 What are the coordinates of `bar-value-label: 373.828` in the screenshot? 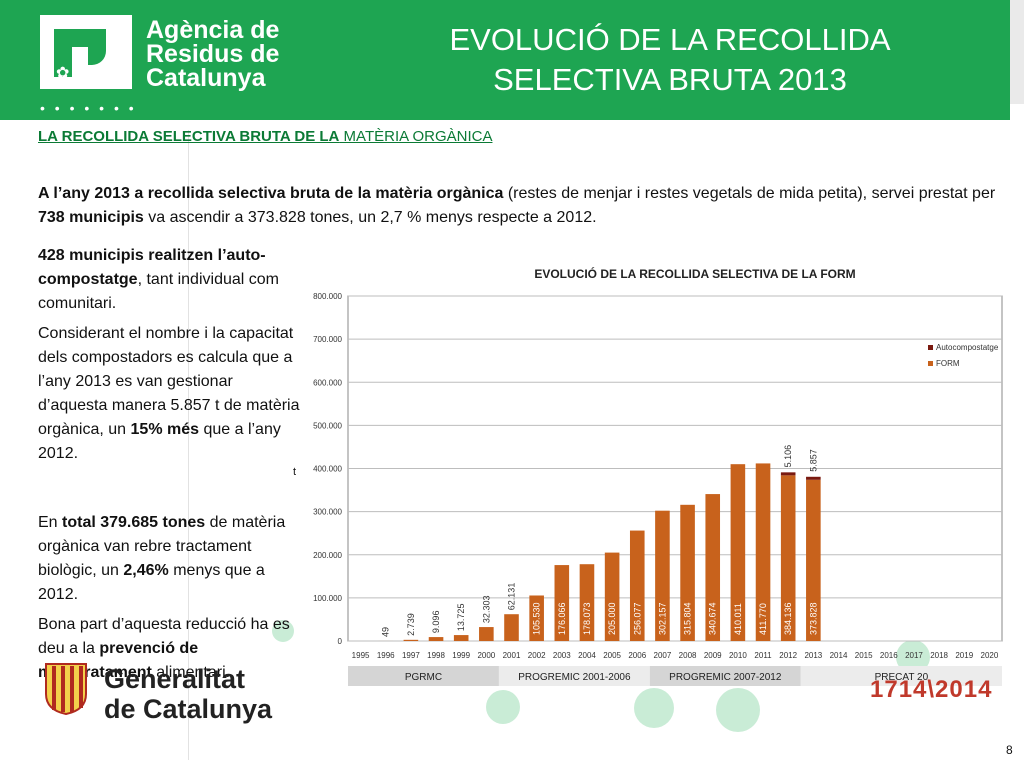 It's located at (813, 618).